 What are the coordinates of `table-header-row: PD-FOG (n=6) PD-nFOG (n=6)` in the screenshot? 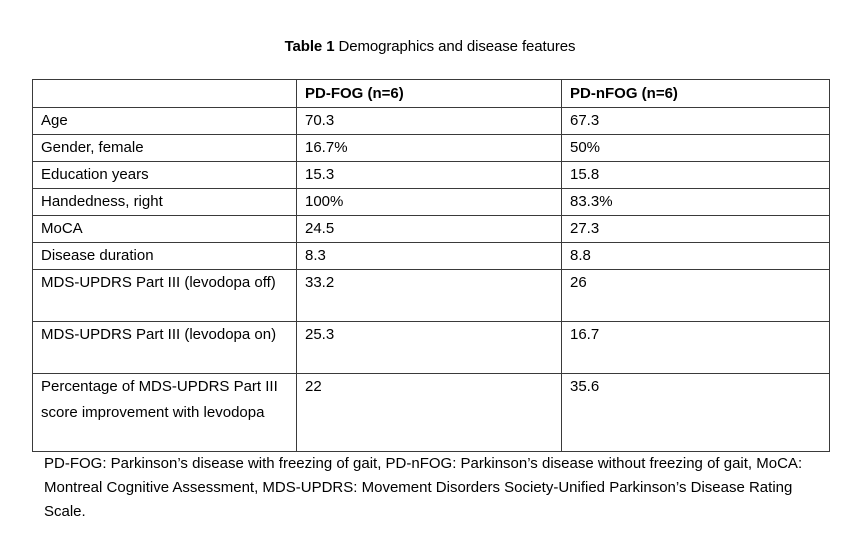 It's located at (431, 93).